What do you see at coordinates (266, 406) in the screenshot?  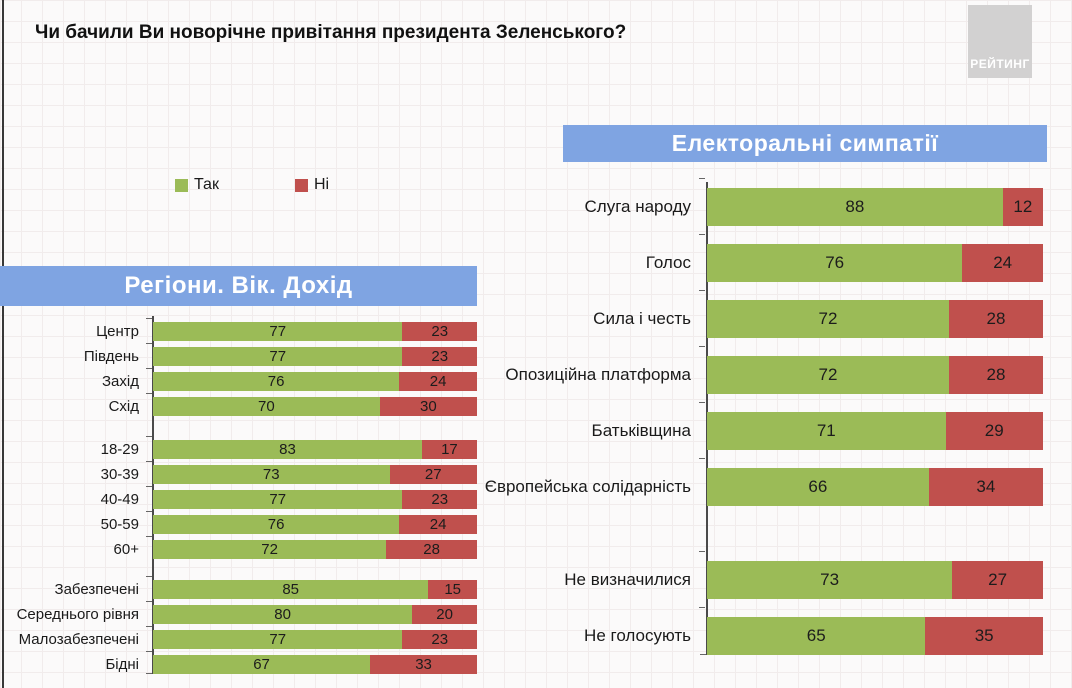 I see `bar-segment-yes: 70` at bounding box center [266, 406].